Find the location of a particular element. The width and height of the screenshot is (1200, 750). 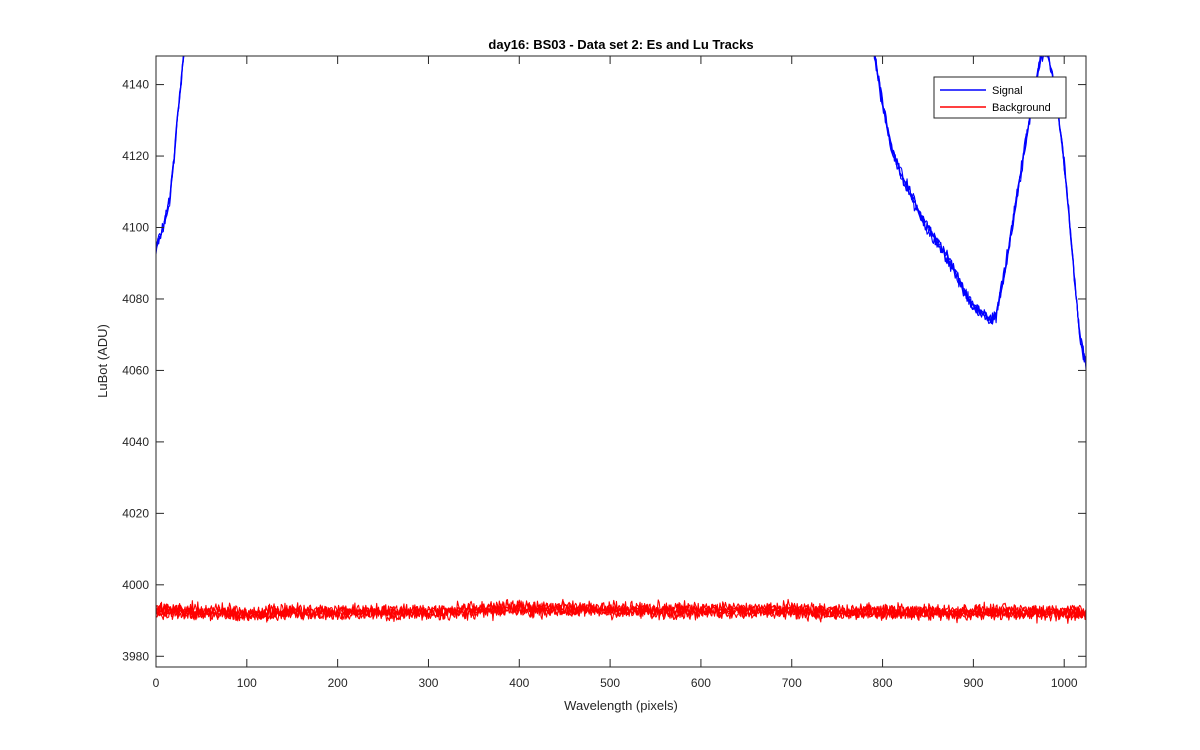

x-tick-label: 900 is located at coordinates (973, 683).